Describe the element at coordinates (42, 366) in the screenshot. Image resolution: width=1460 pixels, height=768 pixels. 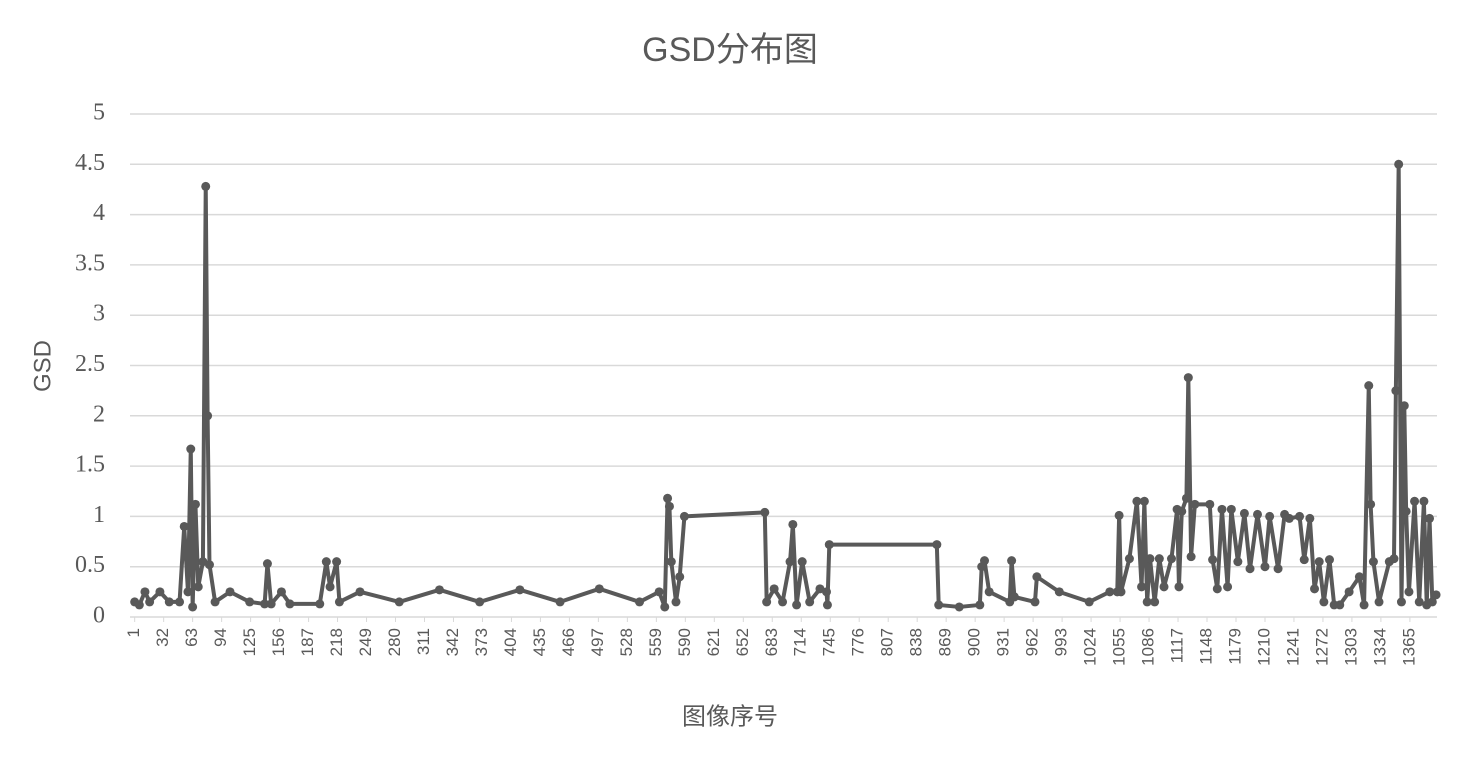
I see `y-axis-label: GSD` at that location.